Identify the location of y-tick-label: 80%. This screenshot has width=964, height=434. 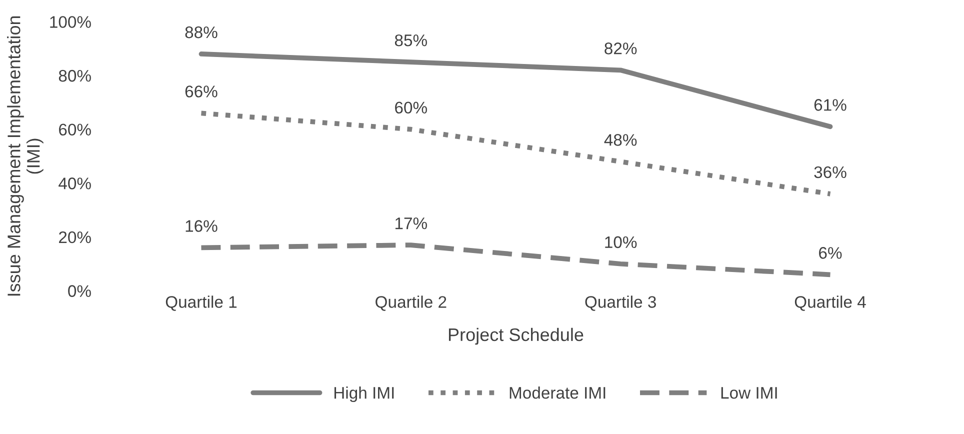
(74, 76).